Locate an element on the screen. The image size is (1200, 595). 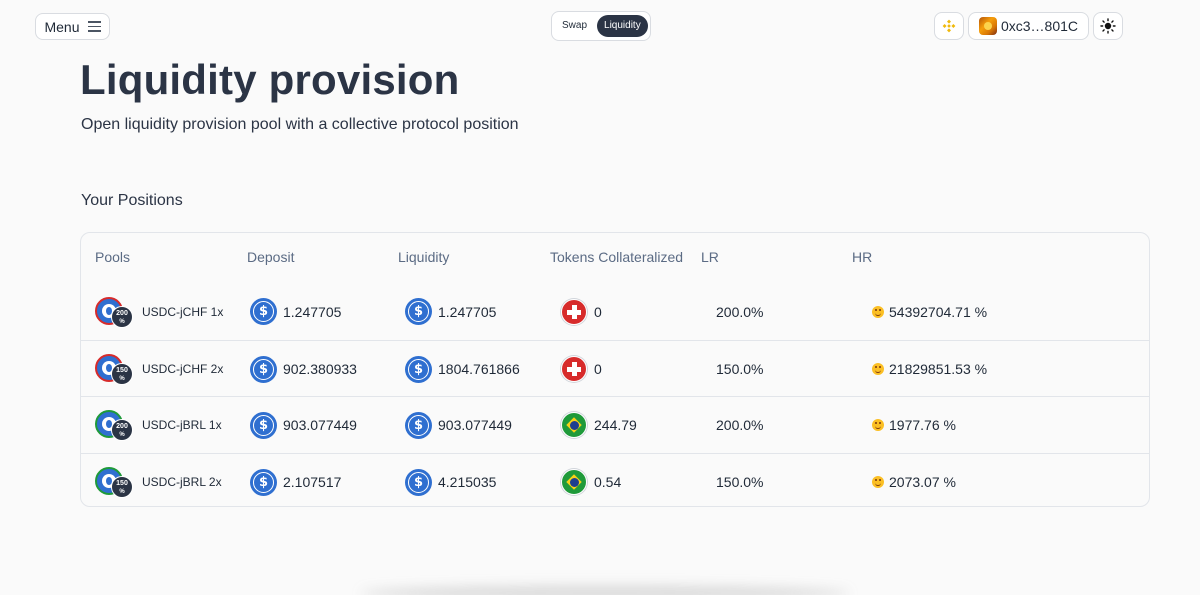
deposit-value: 1.247705 is located at coordinates (312, 311).